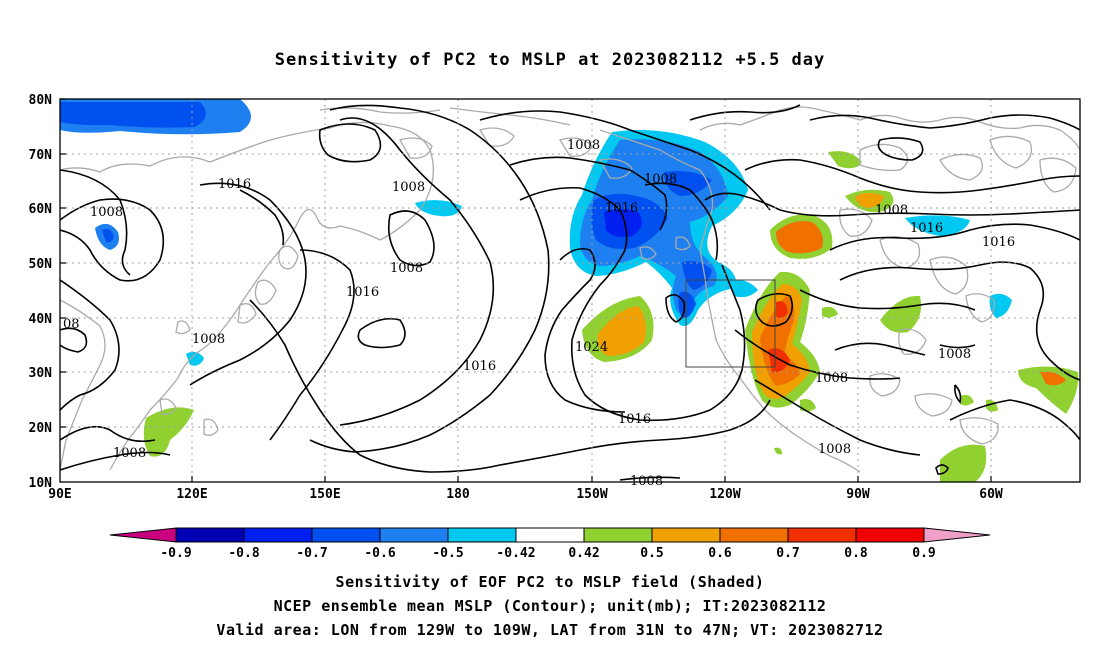 The height and width of the screenshot is (650, 1100). I want to click on lat-label: 80N, so click(41, 100).